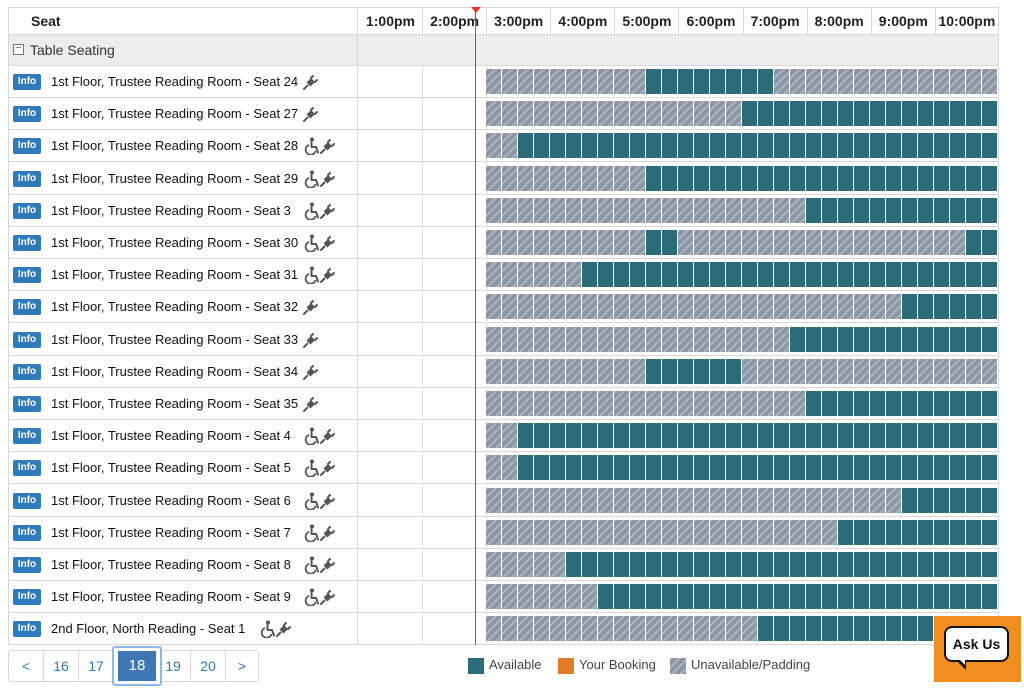  Describe the element at coordinates (137, 666) in the screenshot. I see `pager-page-18-active: 18` at that location.